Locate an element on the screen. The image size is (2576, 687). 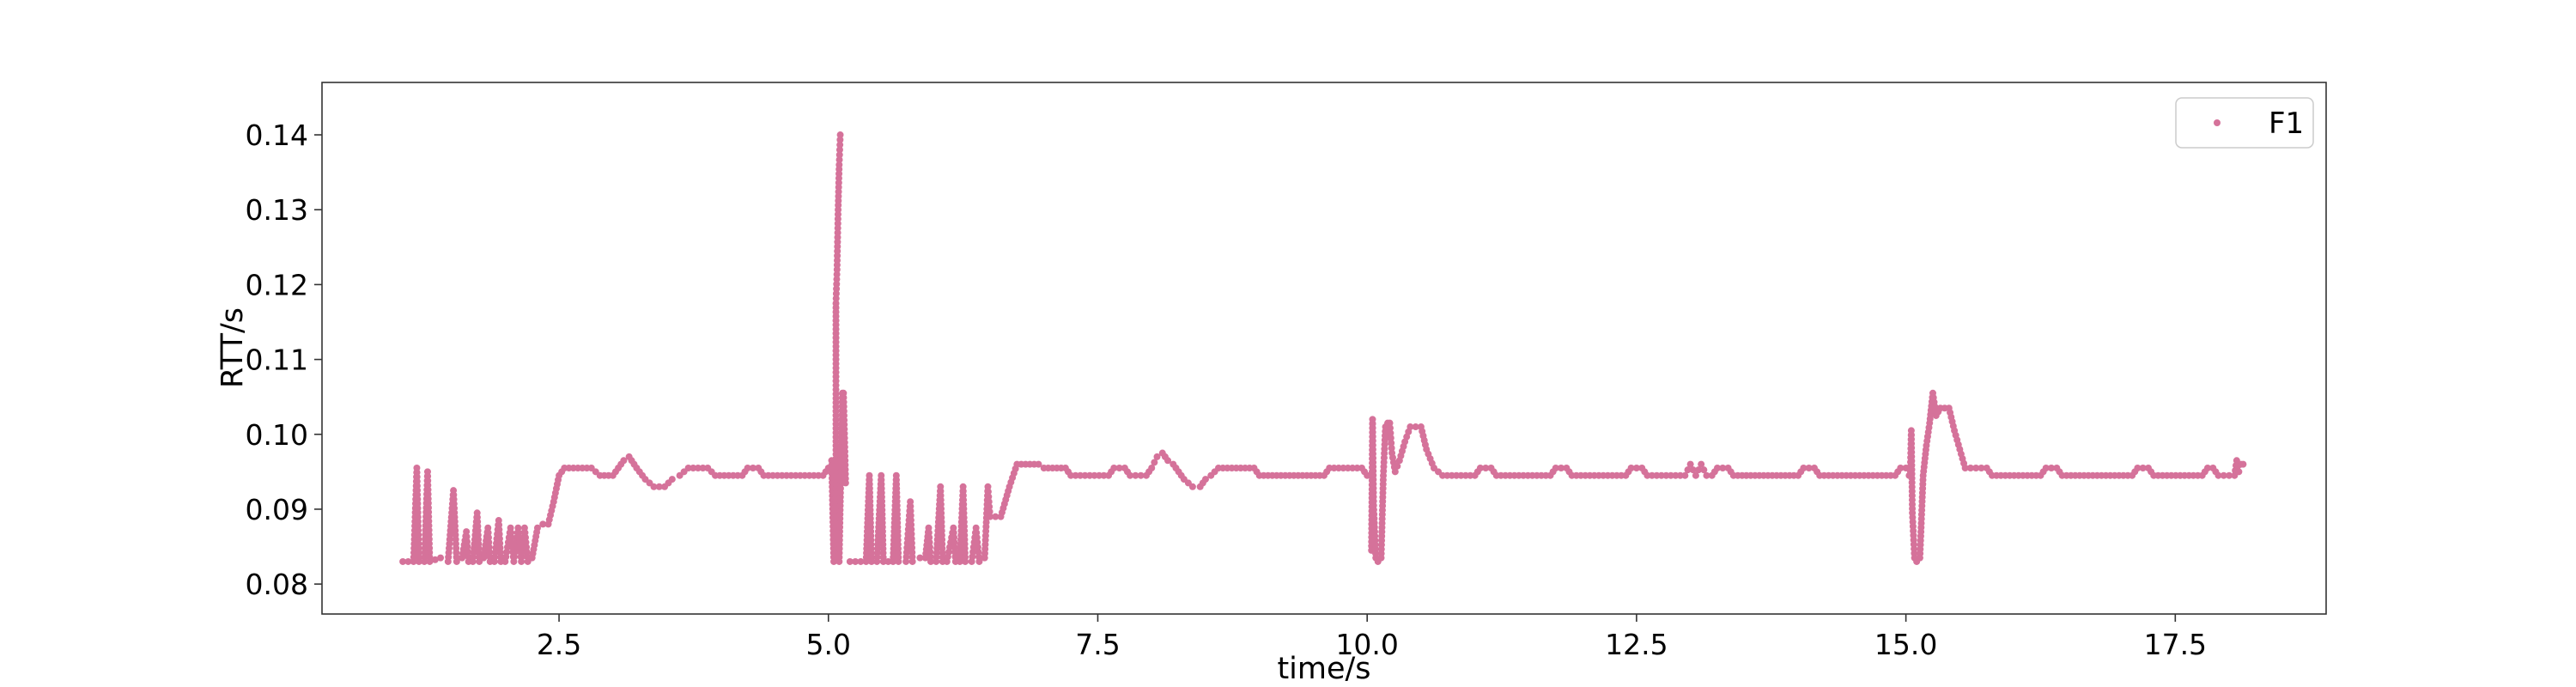
y-tick-label: 0.09 is located at coordinates (277, 509).